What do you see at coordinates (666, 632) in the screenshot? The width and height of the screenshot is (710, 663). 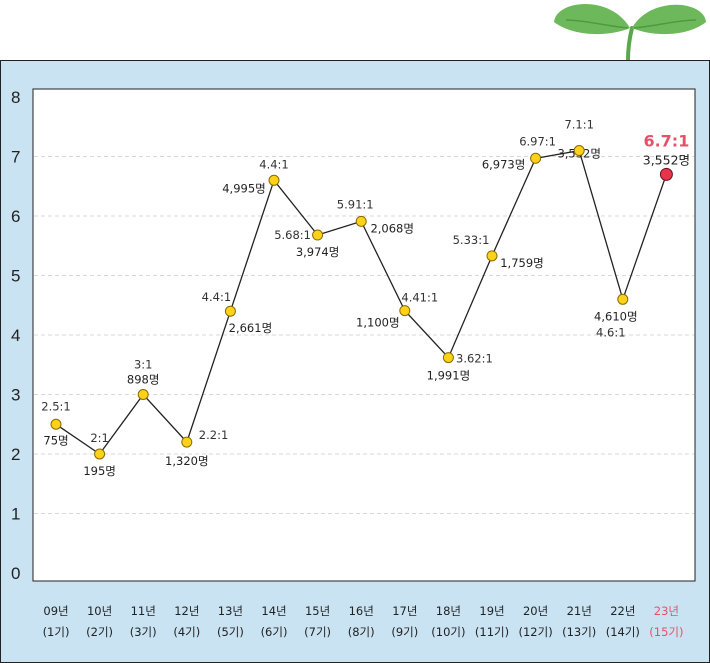 I see `x-tick-term: (15기)` at bounding box center [666, 632].